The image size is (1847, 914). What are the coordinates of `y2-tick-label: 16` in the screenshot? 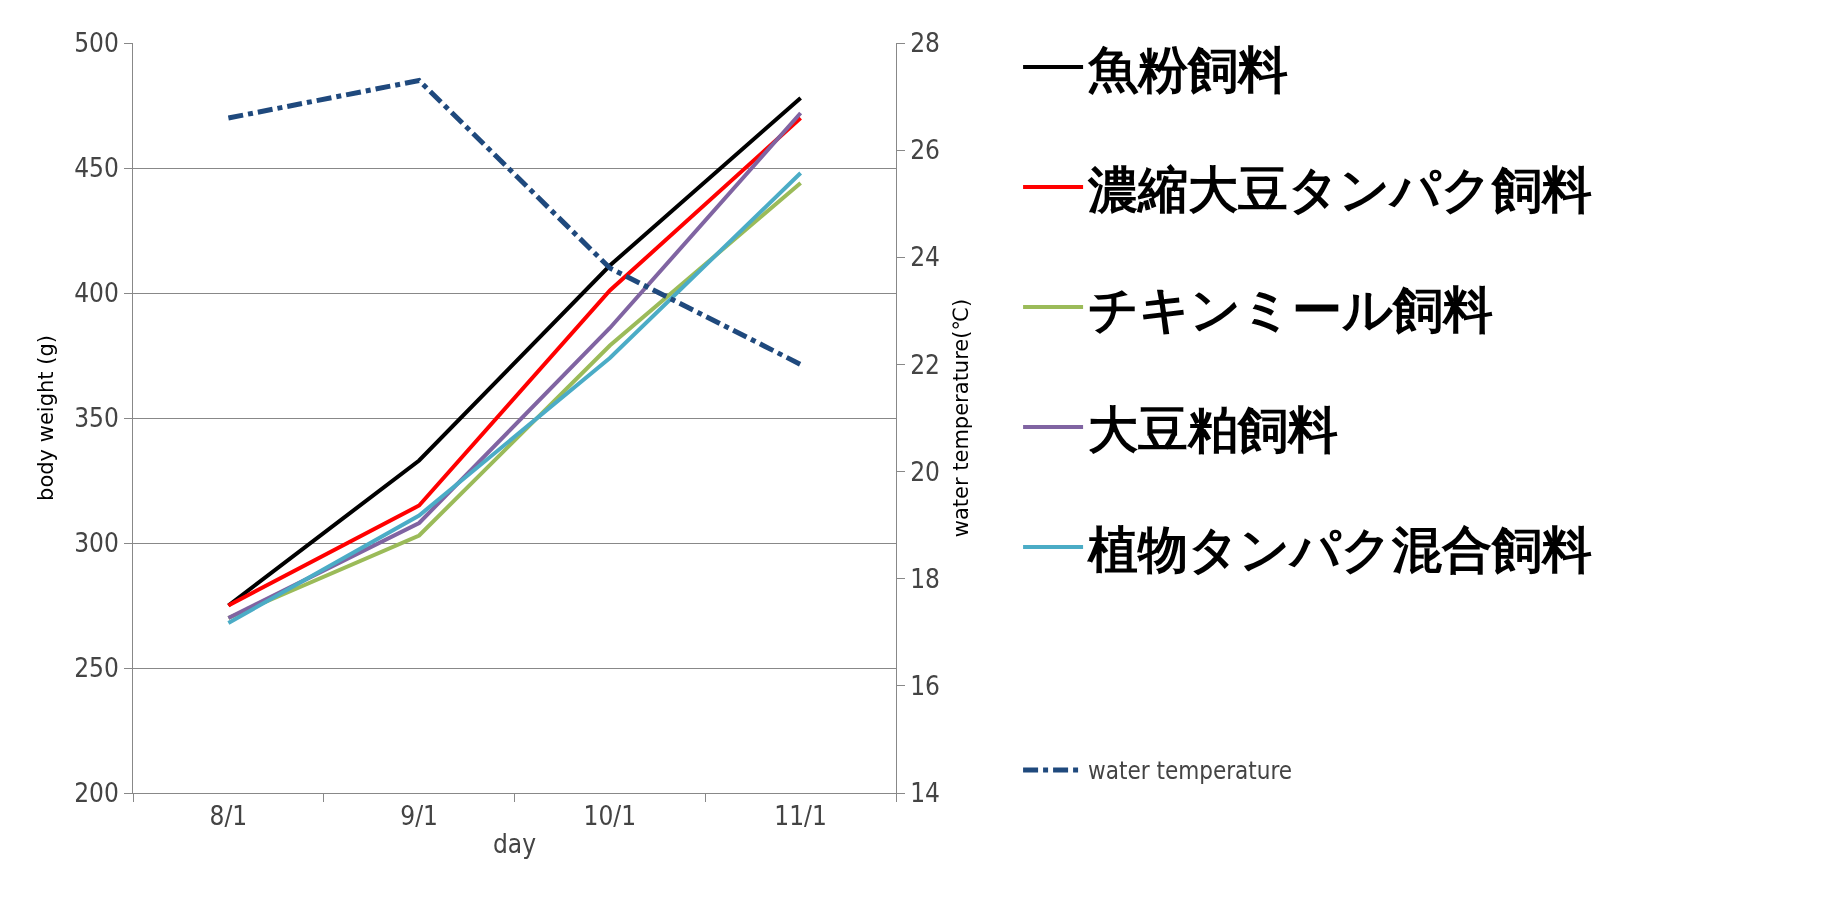 It's located at (925, 685).